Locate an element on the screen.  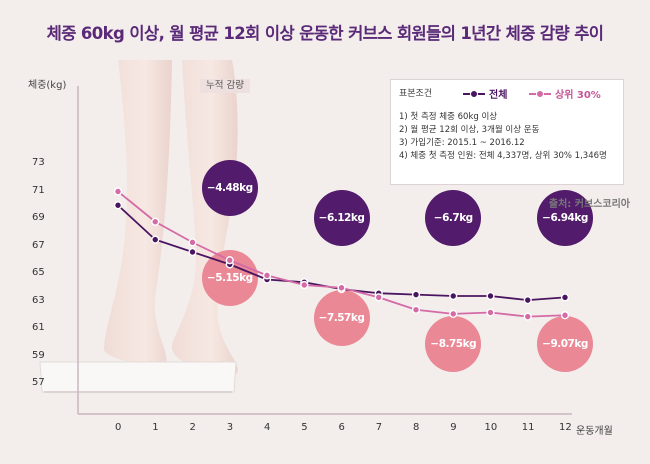
x-tick-label: 6 is located at coordinates (341, 427).